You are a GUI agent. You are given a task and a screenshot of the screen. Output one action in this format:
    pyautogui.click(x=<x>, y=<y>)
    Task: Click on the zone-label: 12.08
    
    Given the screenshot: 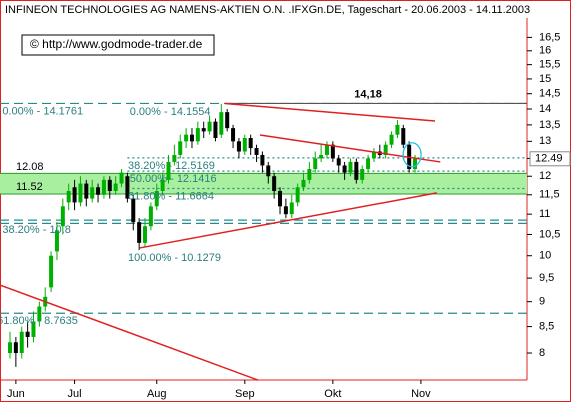 What is the action you would take?
    pyautogui.click(x=30, y=167)
    